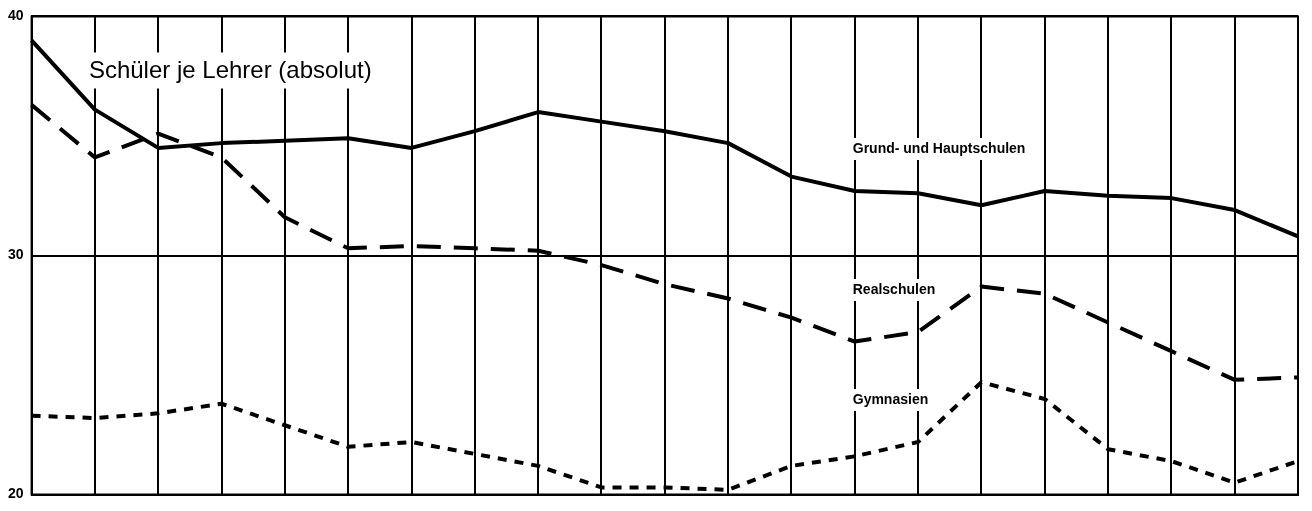  What do you see at coordinates (15, 493) in the screenshot?
I see `y-tick-label: 20` at bounding box center [15, 493].